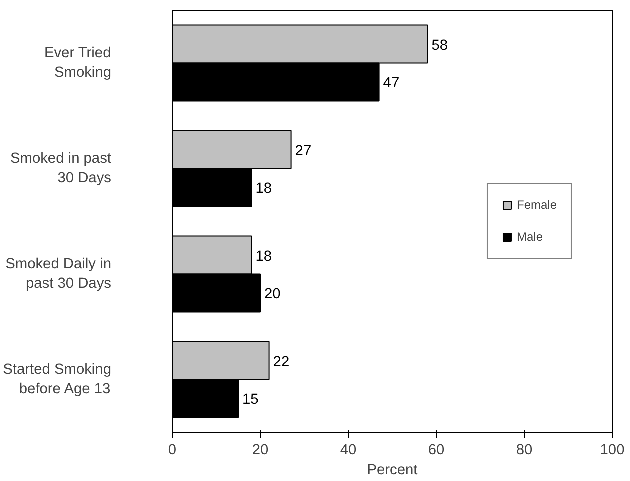 Image resolution: width=630 pixels, height=481 pixels. Describe the element at coordinates (260, 450) in the screenshot. I see `x-tick-label: 20` at that location.